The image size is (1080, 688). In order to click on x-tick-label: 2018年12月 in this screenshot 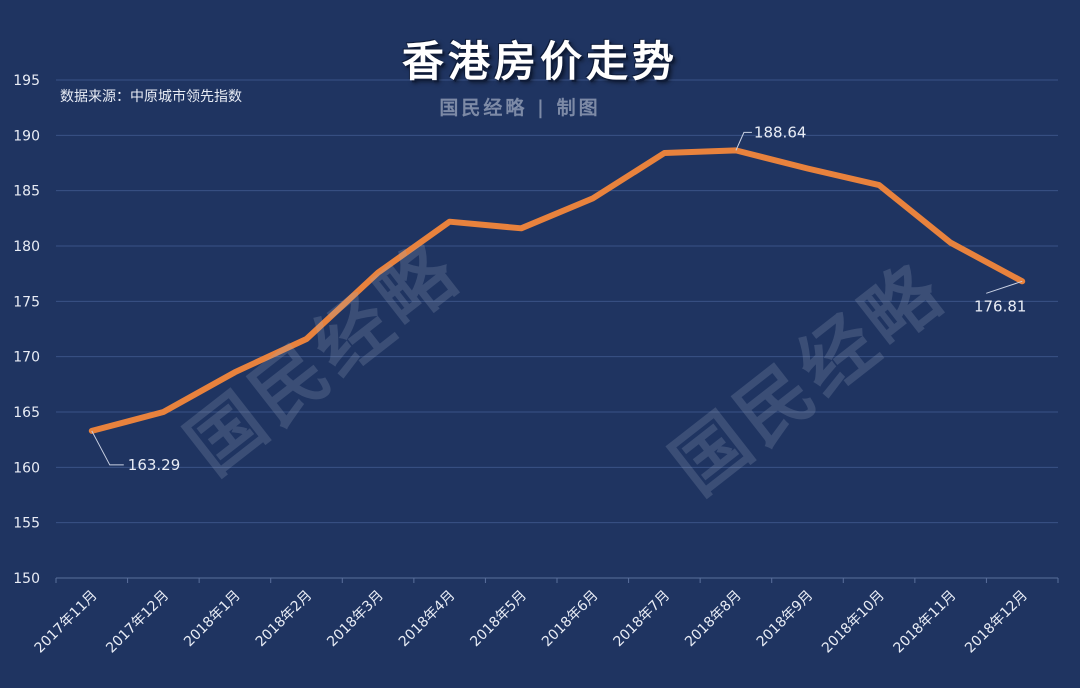, I will do `click(996, 622)`.